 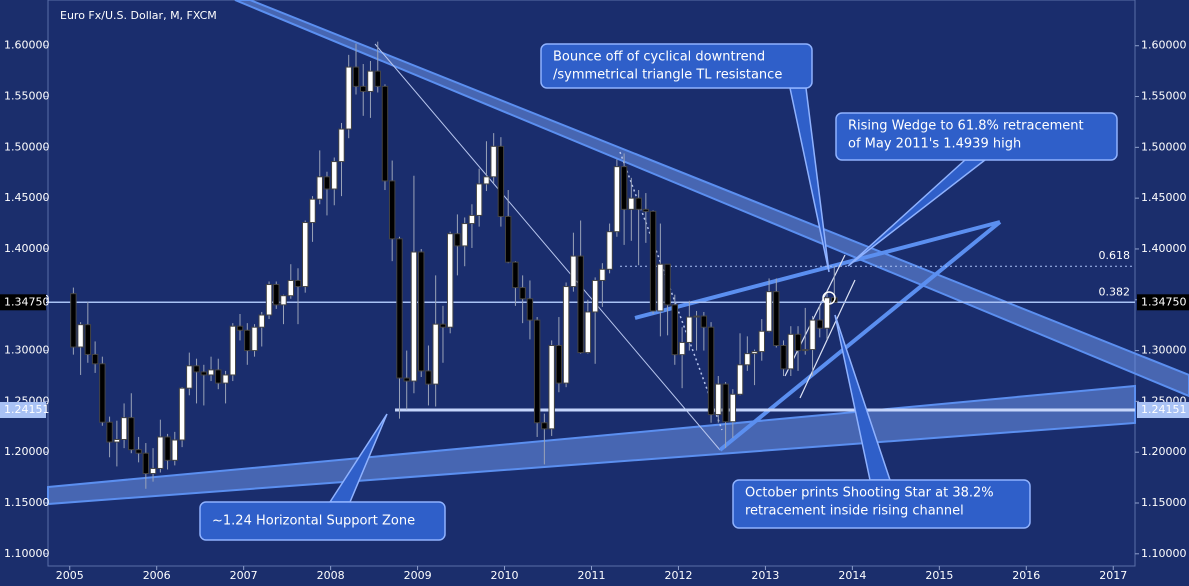 I want to click on y-tick-label: 1.60000, so click(x=1164, y=45).